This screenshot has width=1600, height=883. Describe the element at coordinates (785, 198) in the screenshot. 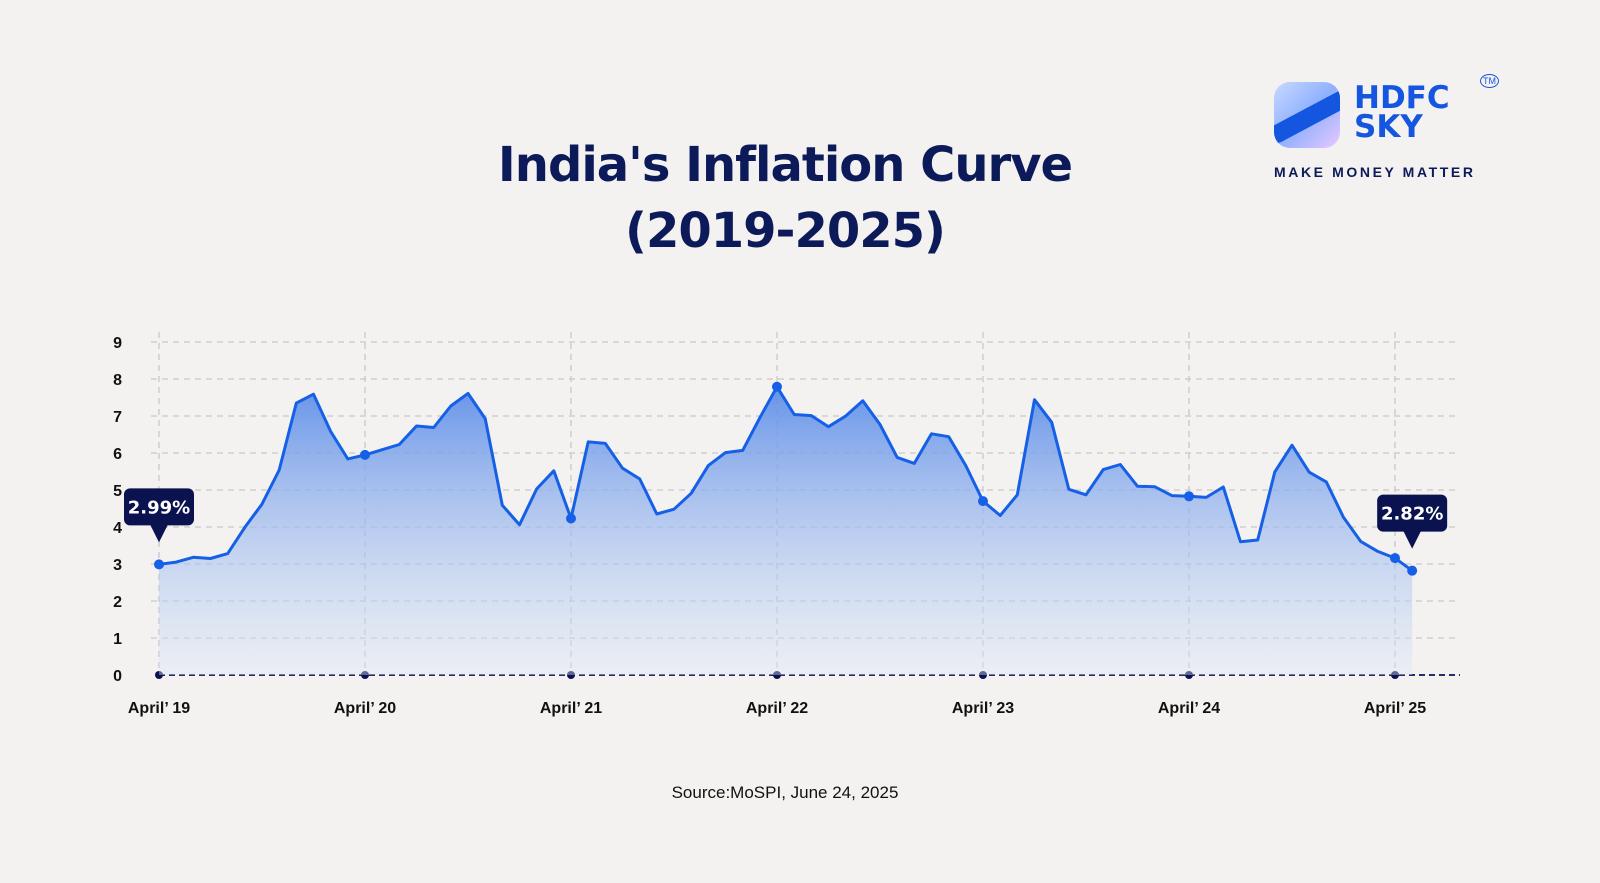

I see `chart-title: India's Inflation Curve (2019-2025)` at that location.